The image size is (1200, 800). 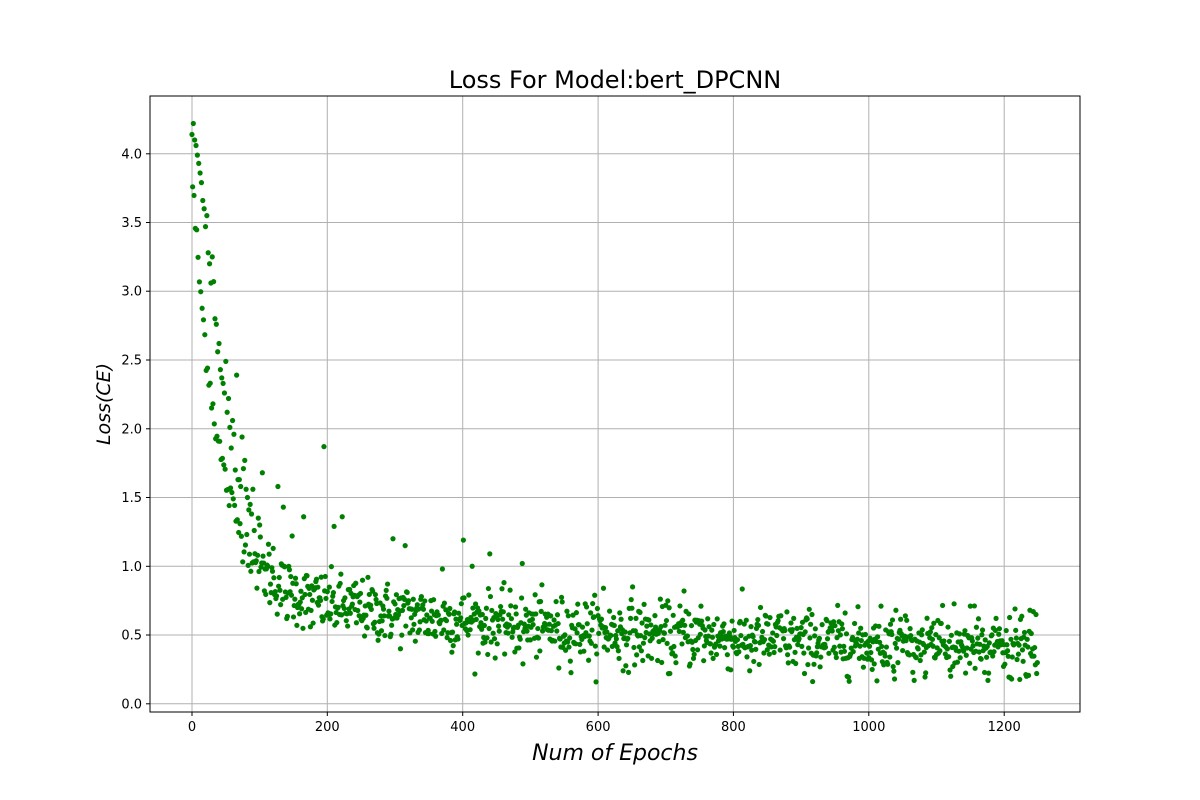 I want to click on x-tick-label: 800, so click(x=733, y=727).